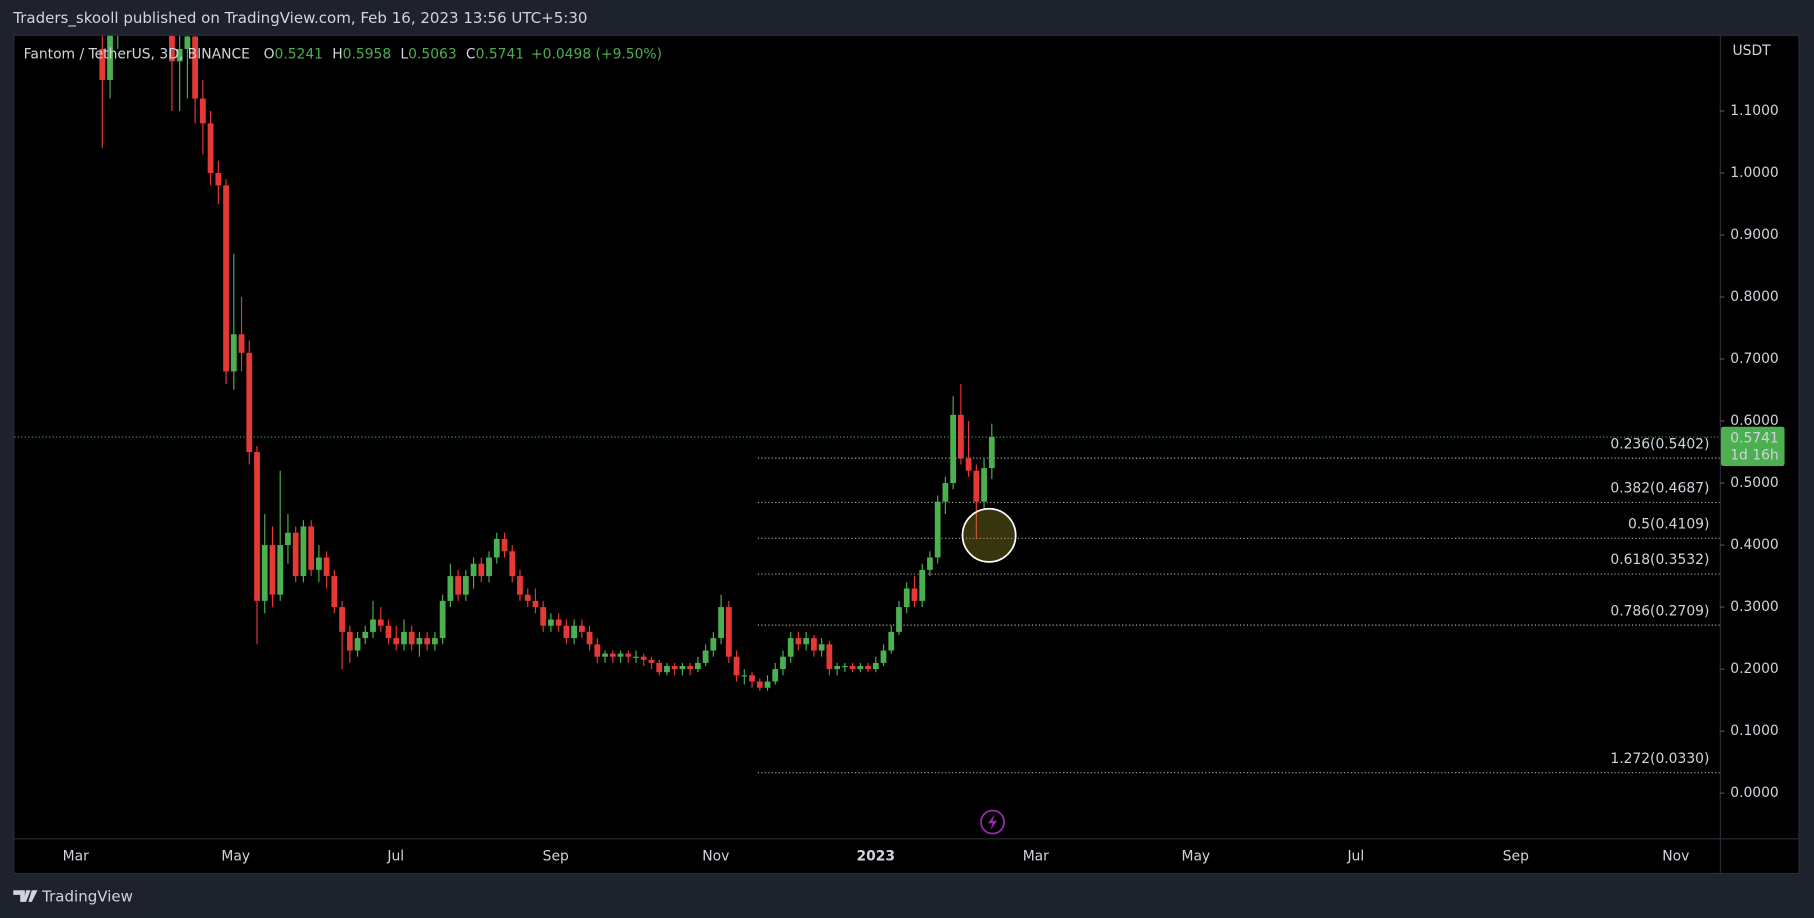  What do you see at coordinates (875, 857) in the screenshot?
I see `x-tick-label: 2023` at bounding box center [875, 857].